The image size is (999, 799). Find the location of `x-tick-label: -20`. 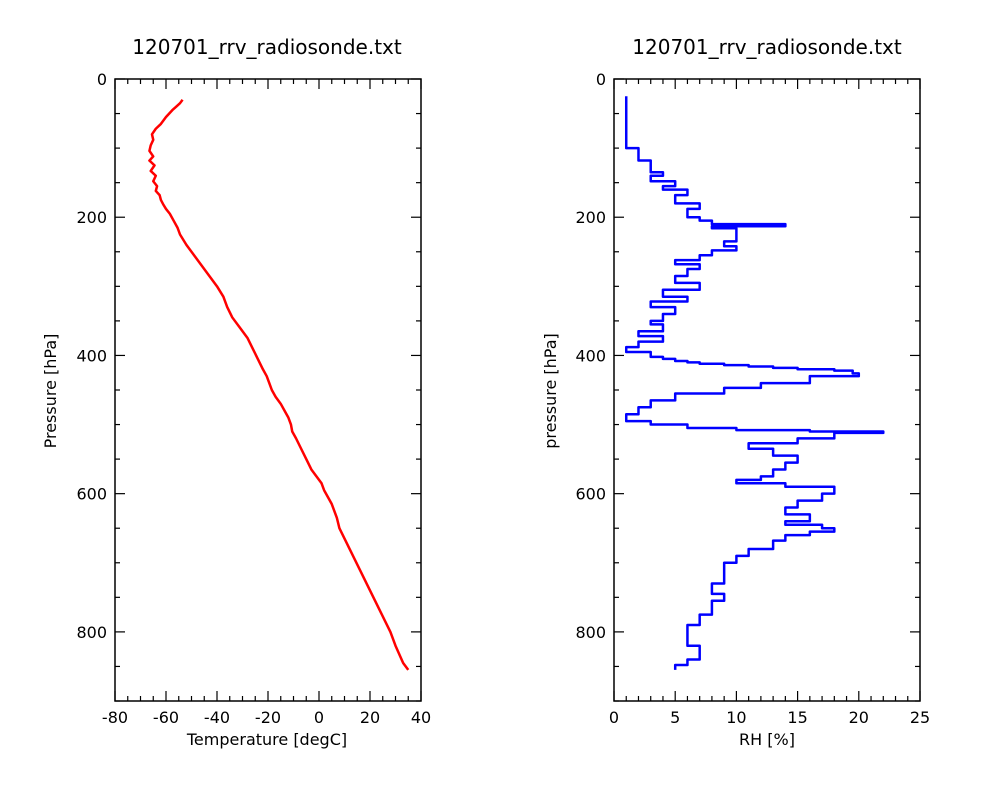

x-tick-label: -20 is located at coordinates (268, 717).